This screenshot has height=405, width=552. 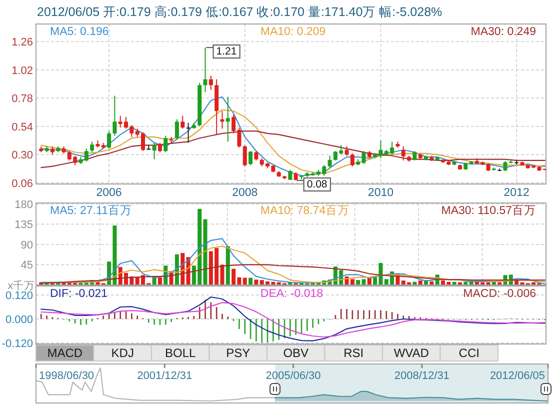 What do you see at coordinates (238, 353) in the screenshot?
I see `text: PSY` at bounding box center [238, 353].